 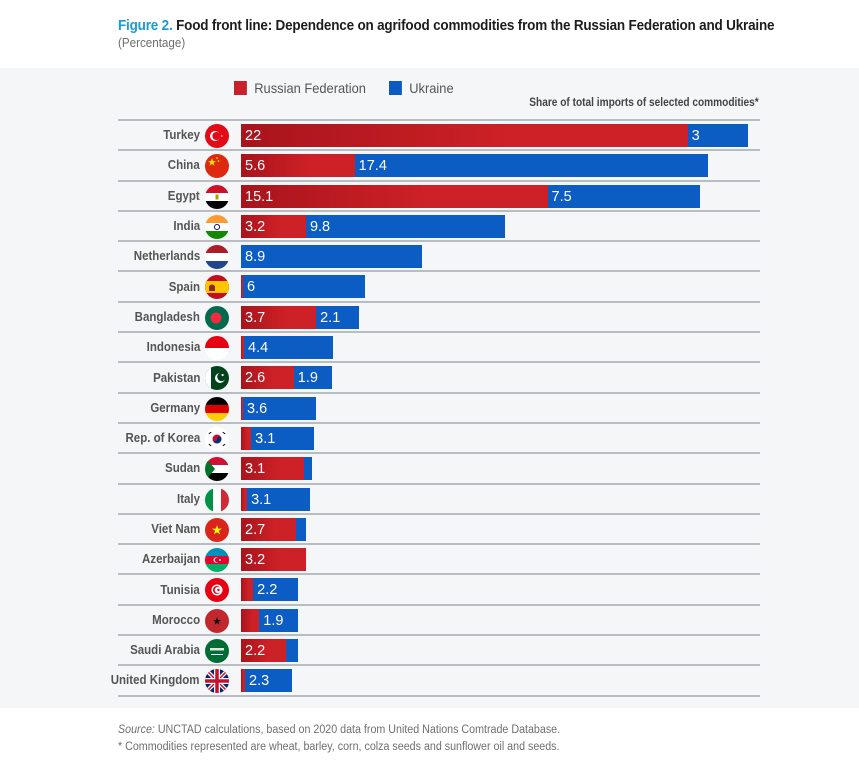 I want to click on egypt-flag-icon, so click(x=217, y=196).